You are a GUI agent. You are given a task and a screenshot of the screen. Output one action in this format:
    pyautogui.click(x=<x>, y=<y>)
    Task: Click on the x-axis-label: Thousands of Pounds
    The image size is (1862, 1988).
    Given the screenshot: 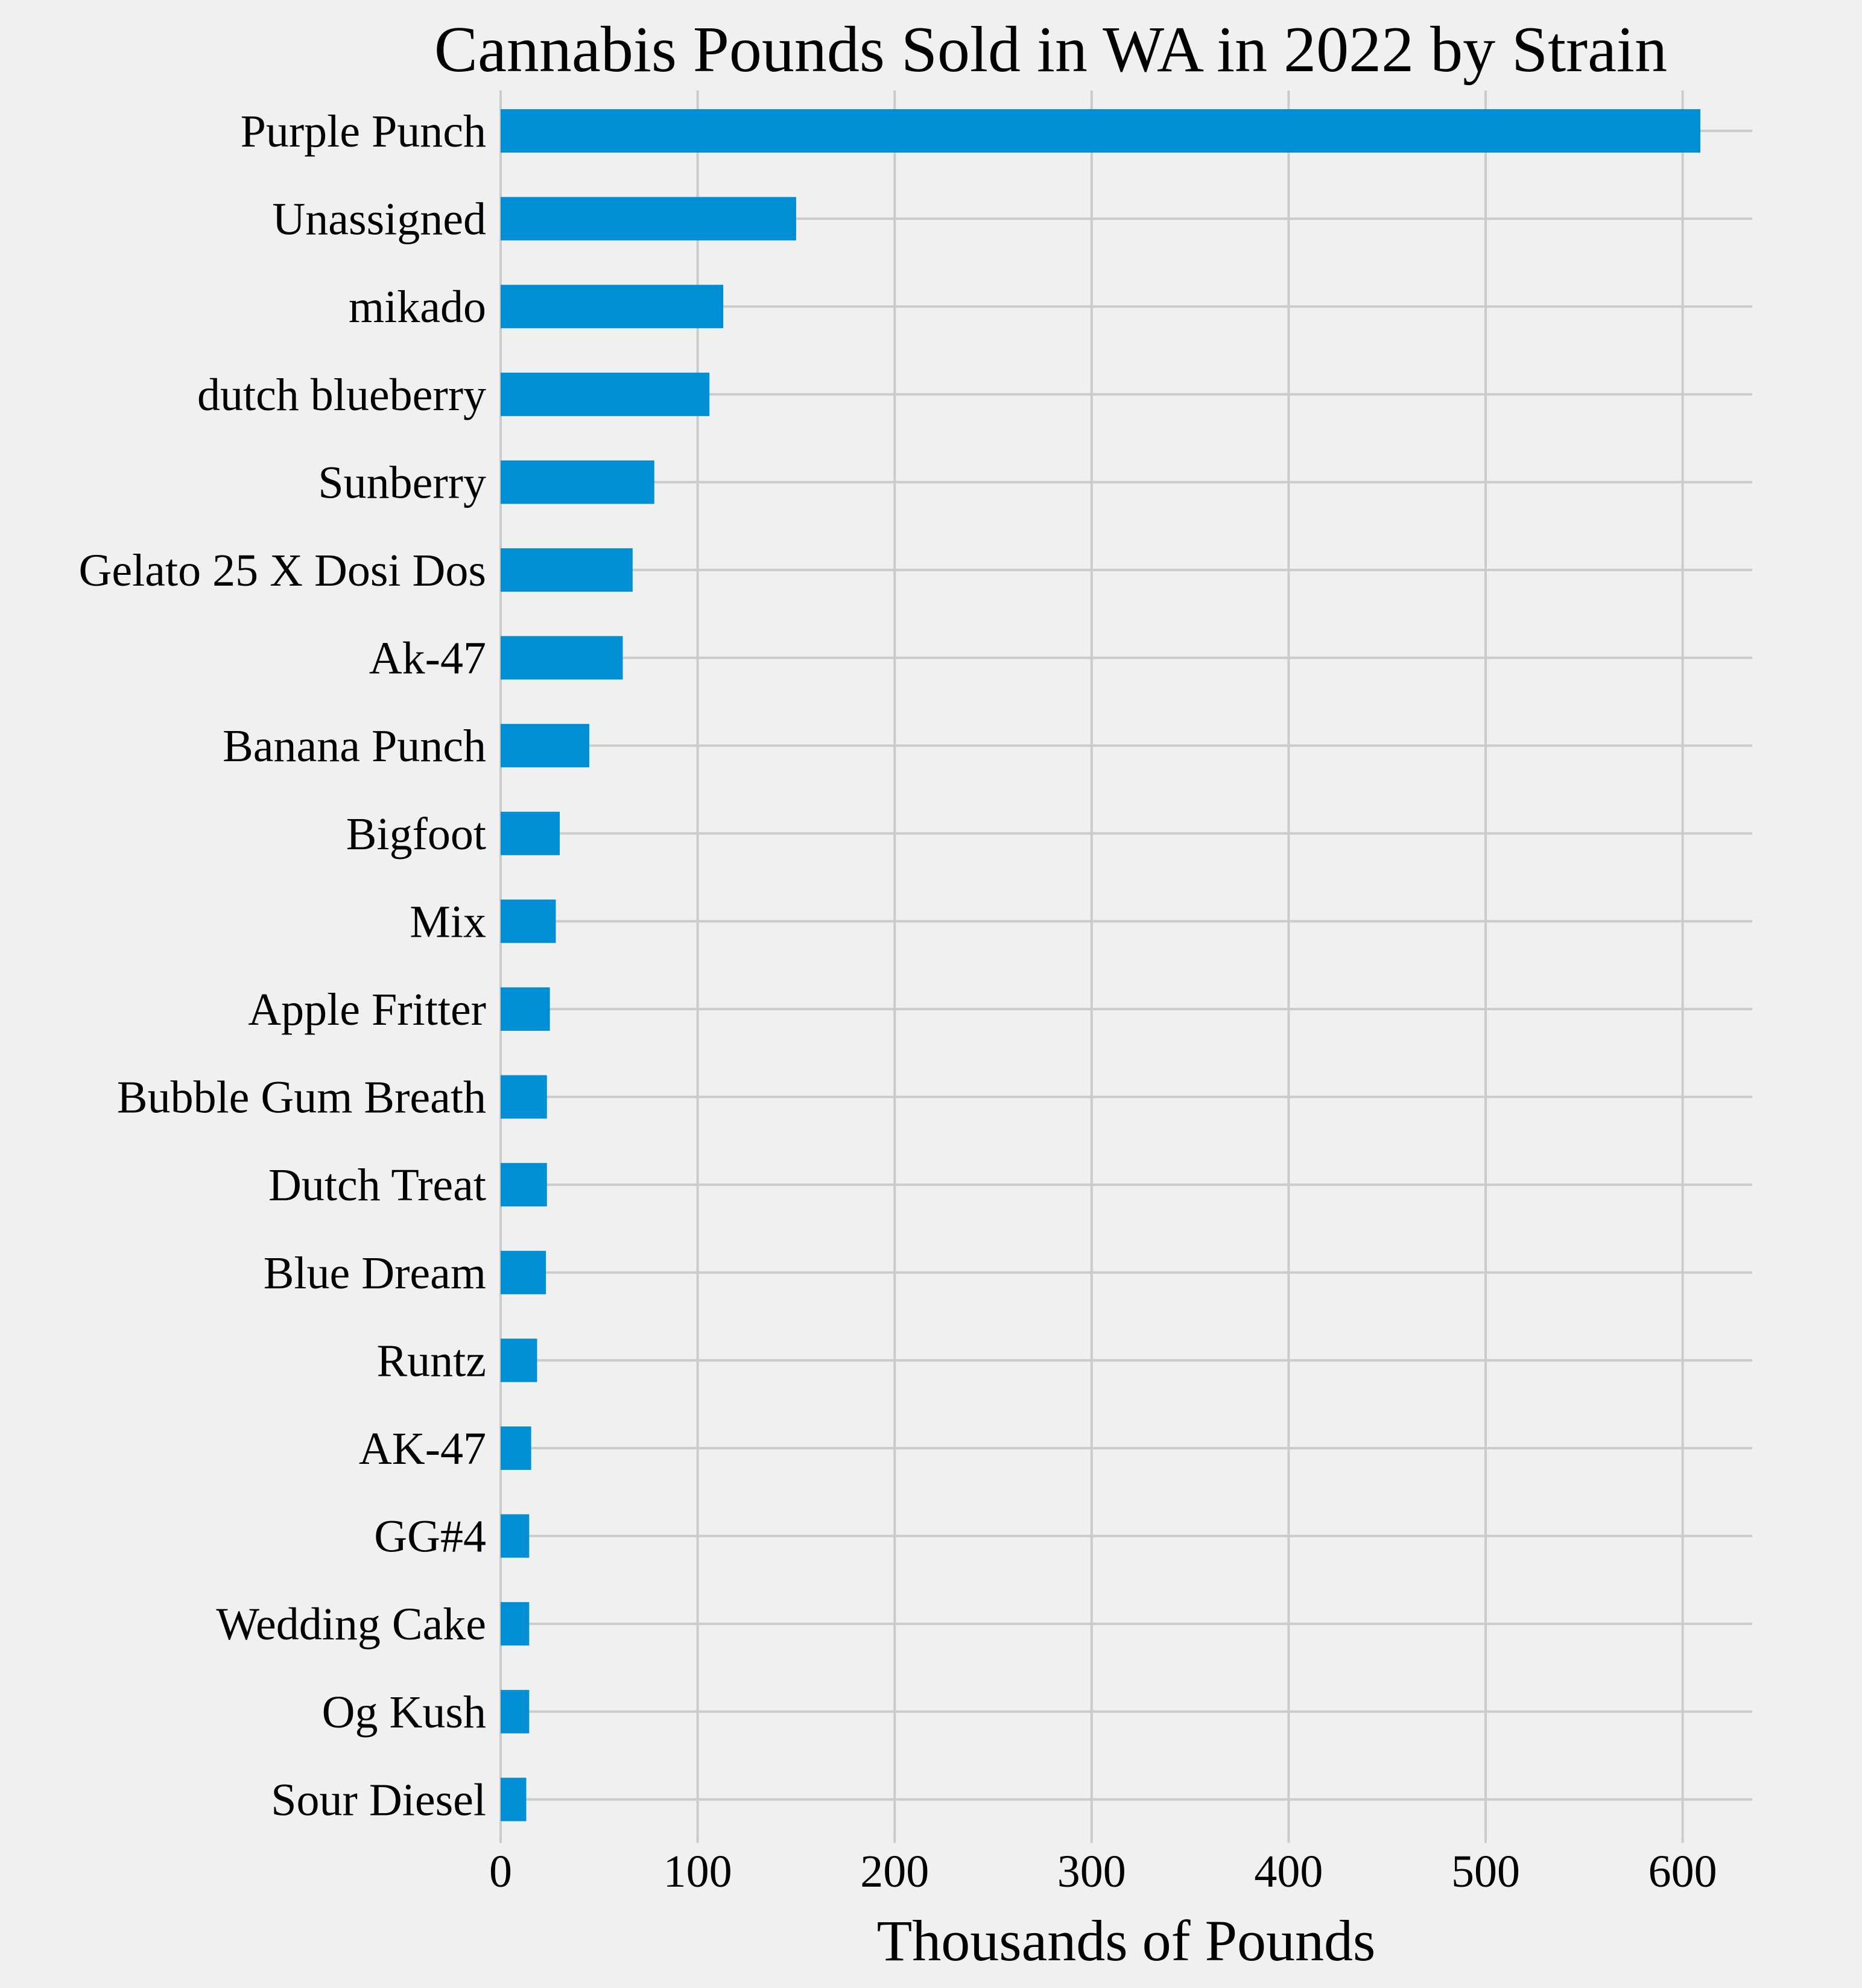 What is the action you would take?
    pyautogui.click(x=1126, y=1940)
    